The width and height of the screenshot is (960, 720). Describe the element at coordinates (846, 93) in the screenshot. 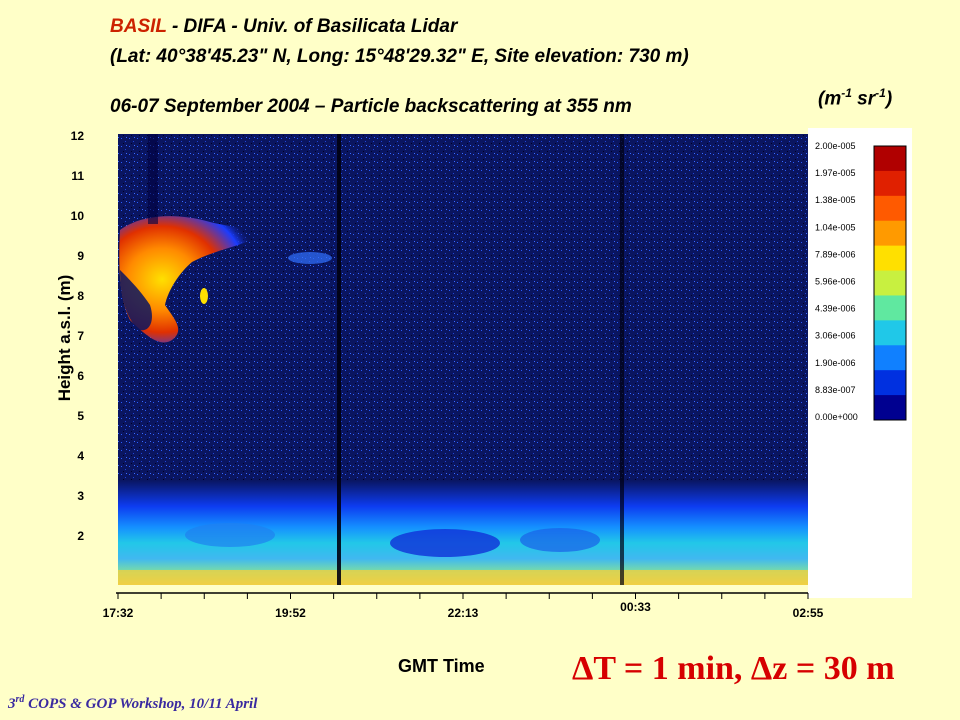

I see `units-exp1: -1` at that location.